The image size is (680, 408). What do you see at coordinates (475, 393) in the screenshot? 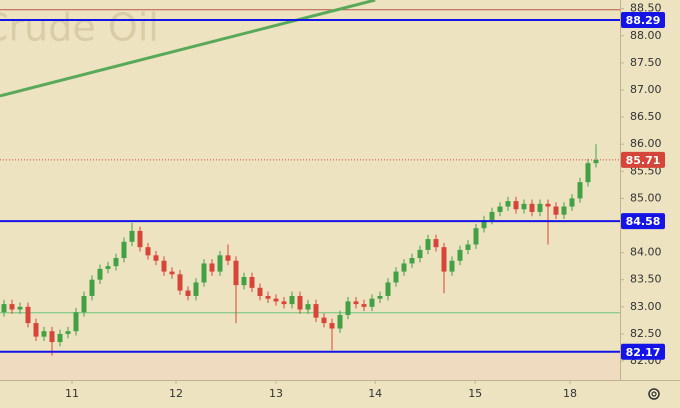
I see `x-tick-label: 15` at bounding box center [475, 393].